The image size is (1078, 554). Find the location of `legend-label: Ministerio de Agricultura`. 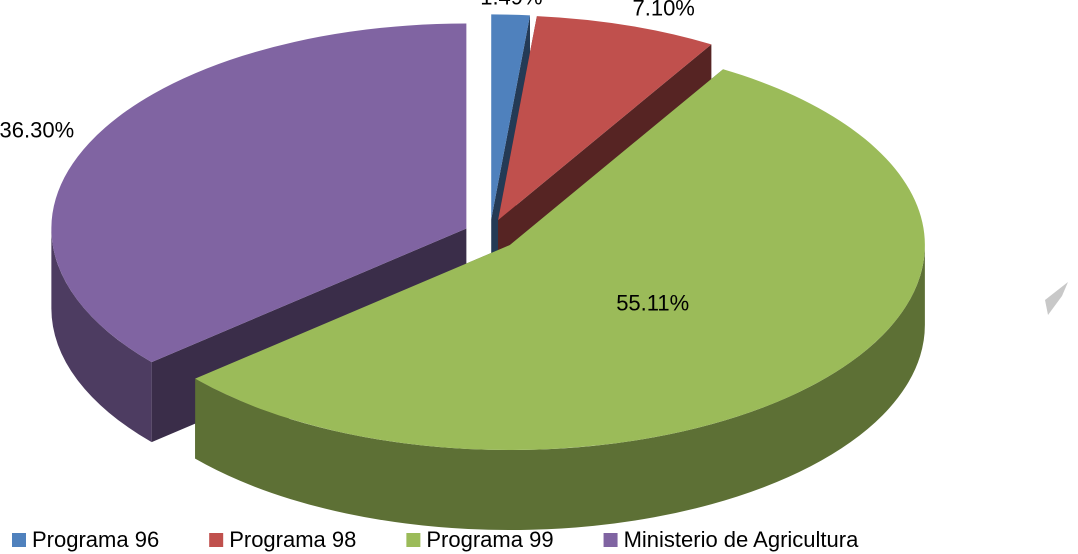

legend-label: Ministerio de Agricultura is located at coordinates (742, 539).